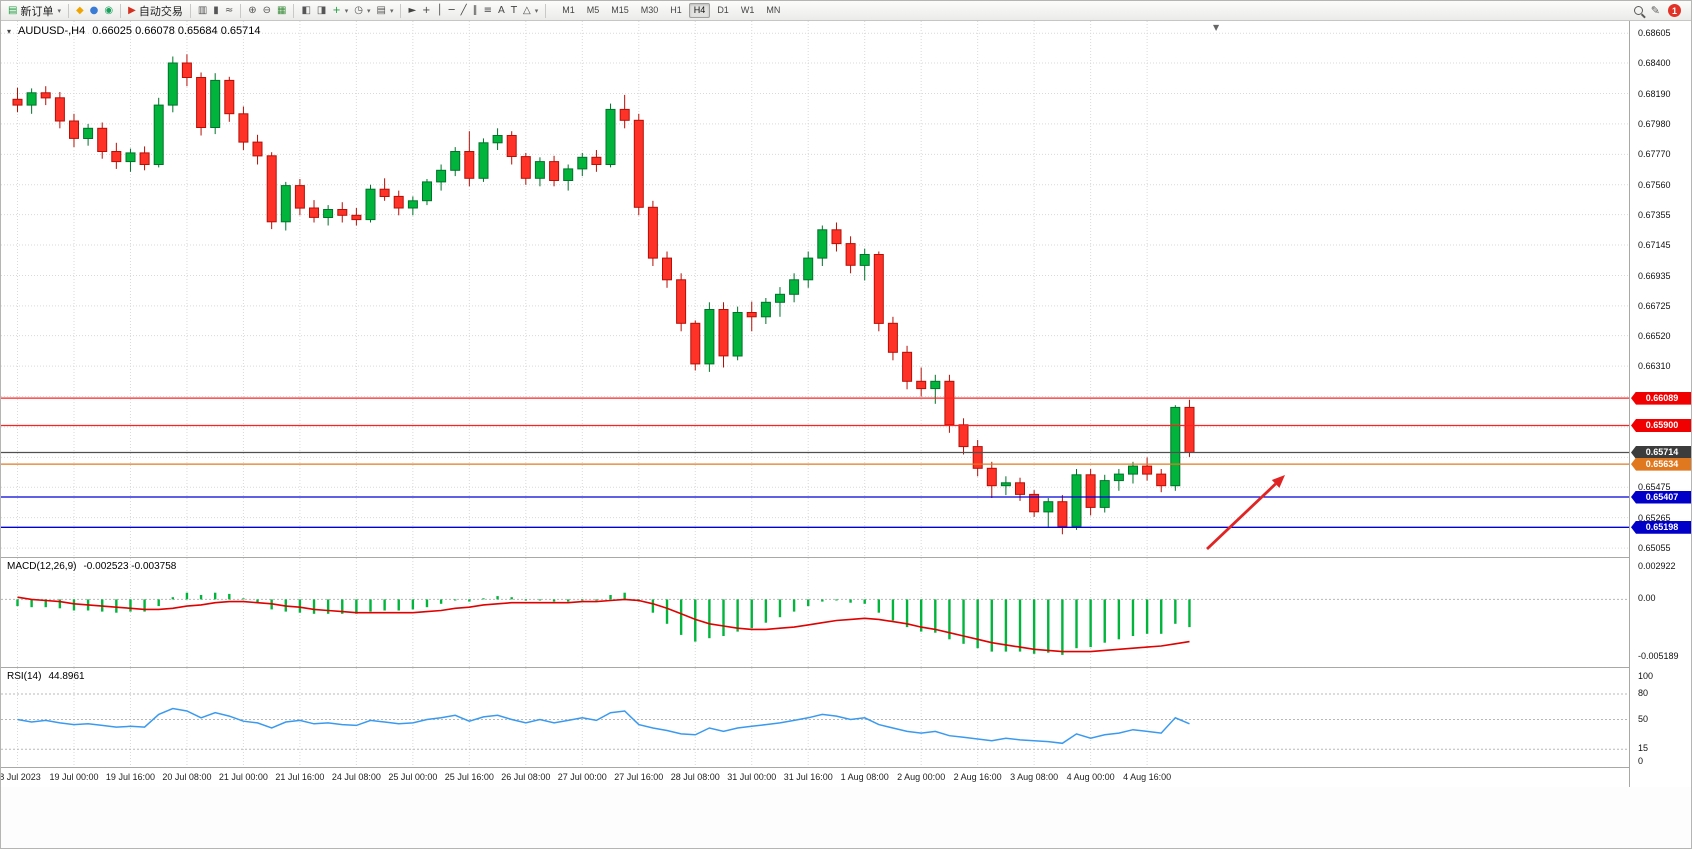 The image size is (1692, 849). I want to click on zoom-in-button: ⊕, so click(252, 10).